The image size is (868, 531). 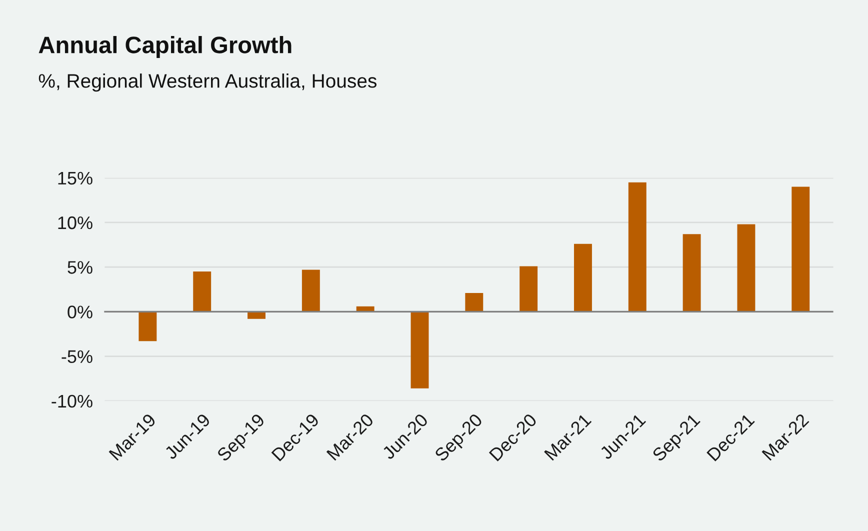 What do you see at coordinates (77, 357) in the screenshot?
I see `y-tick-label: -5%` at bounding box center [77, 357].